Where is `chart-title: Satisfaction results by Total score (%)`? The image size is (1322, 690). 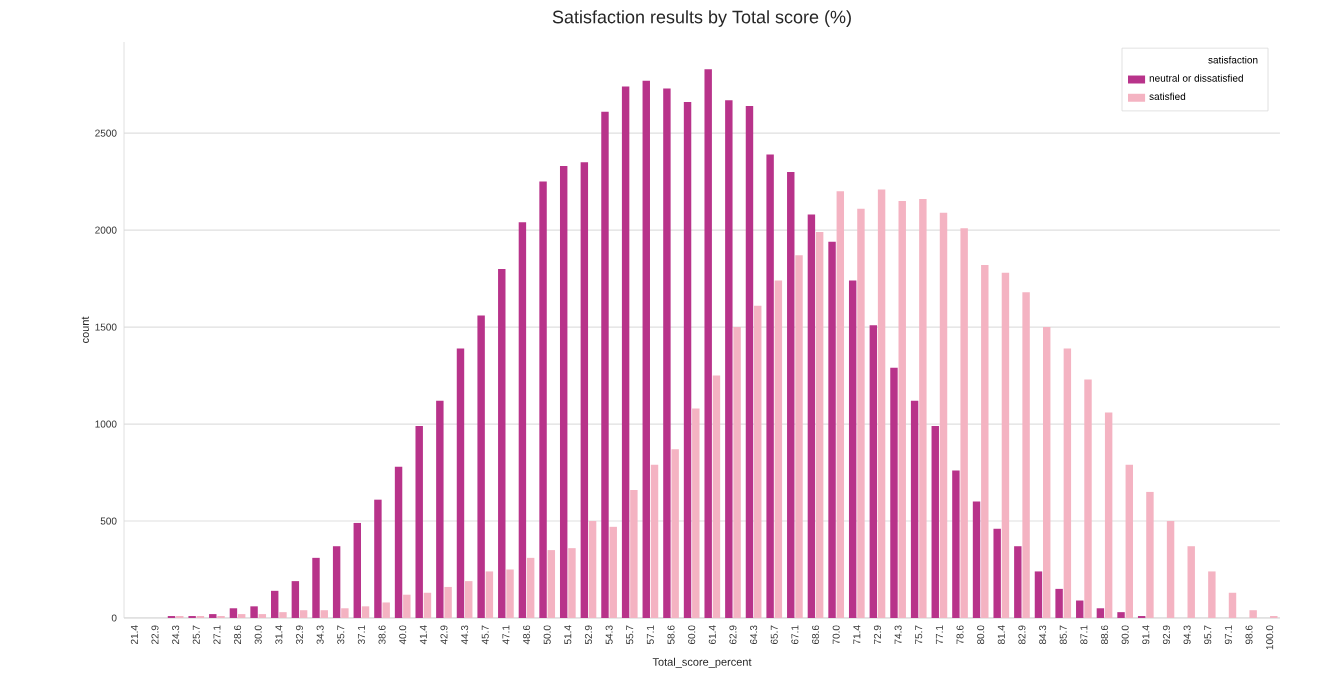 chart-title: Satisfaction results by Total score (%) is located at coordinates (701, 18).